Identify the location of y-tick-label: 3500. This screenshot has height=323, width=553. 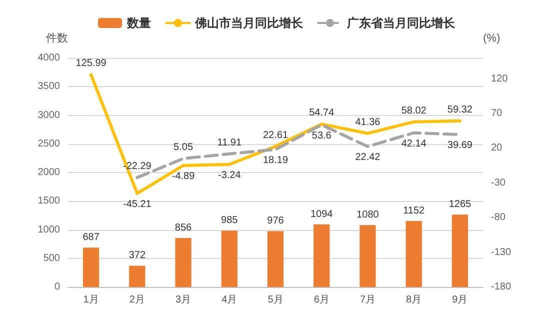
(49, 86).